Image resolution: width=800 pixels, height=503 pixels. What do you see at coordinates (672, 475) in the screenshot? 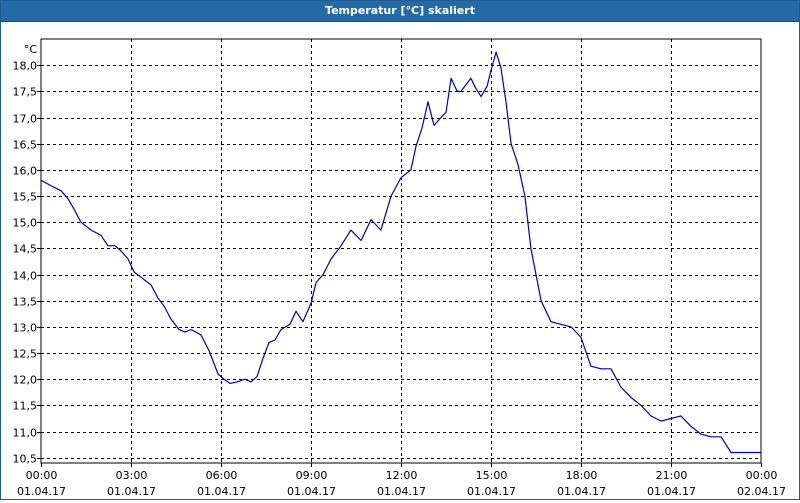
I see `x-tick-time-label: 21:00` at bounding box center [672, 475].